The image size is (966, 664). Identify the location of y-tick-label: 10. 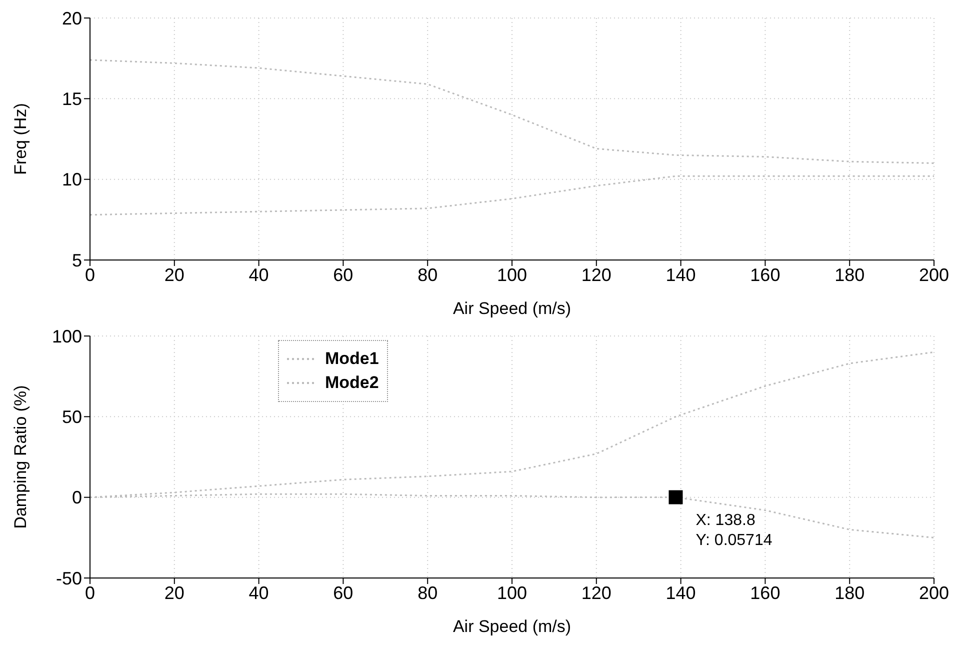
(72, 180).